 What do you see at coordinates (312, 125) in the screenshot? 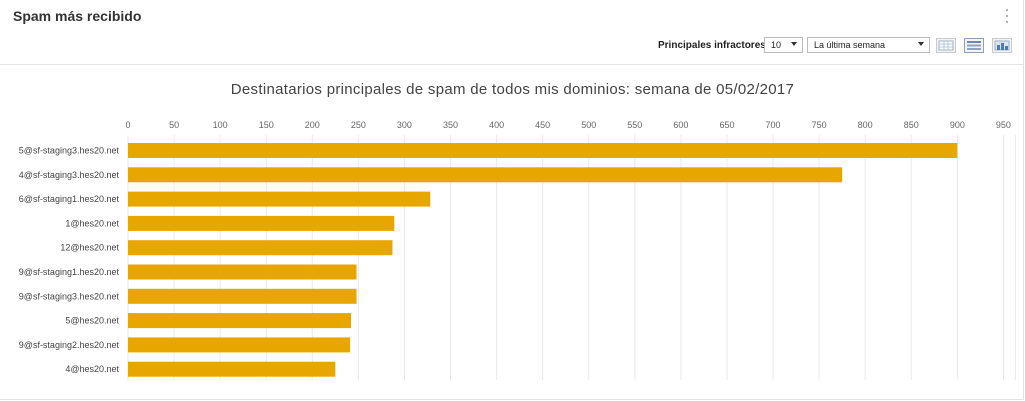
I see `x-tick-label: 200` at bounding box center [312, 125].